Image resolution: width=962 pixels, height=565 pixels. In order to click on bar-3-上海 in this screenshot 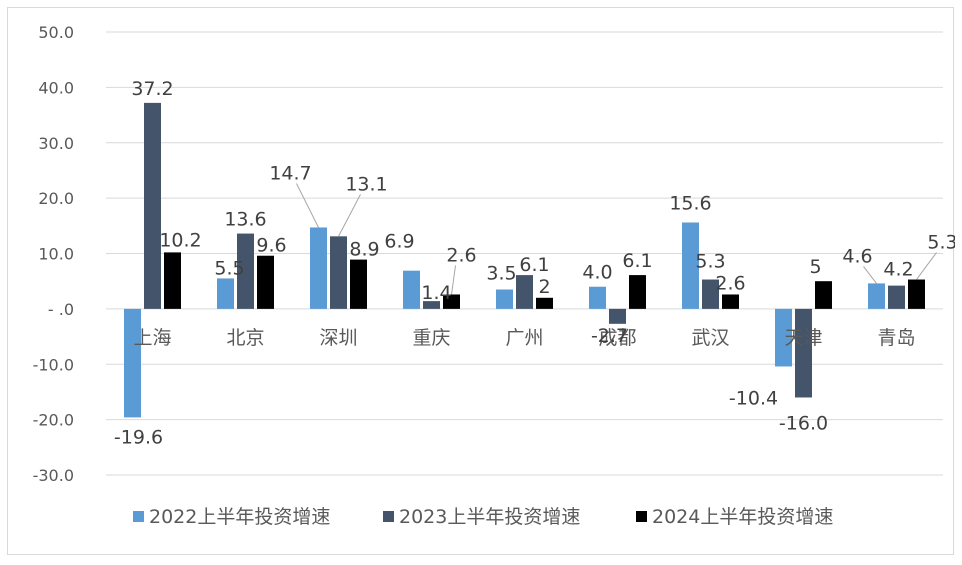, I will do `click(172, 280)`.